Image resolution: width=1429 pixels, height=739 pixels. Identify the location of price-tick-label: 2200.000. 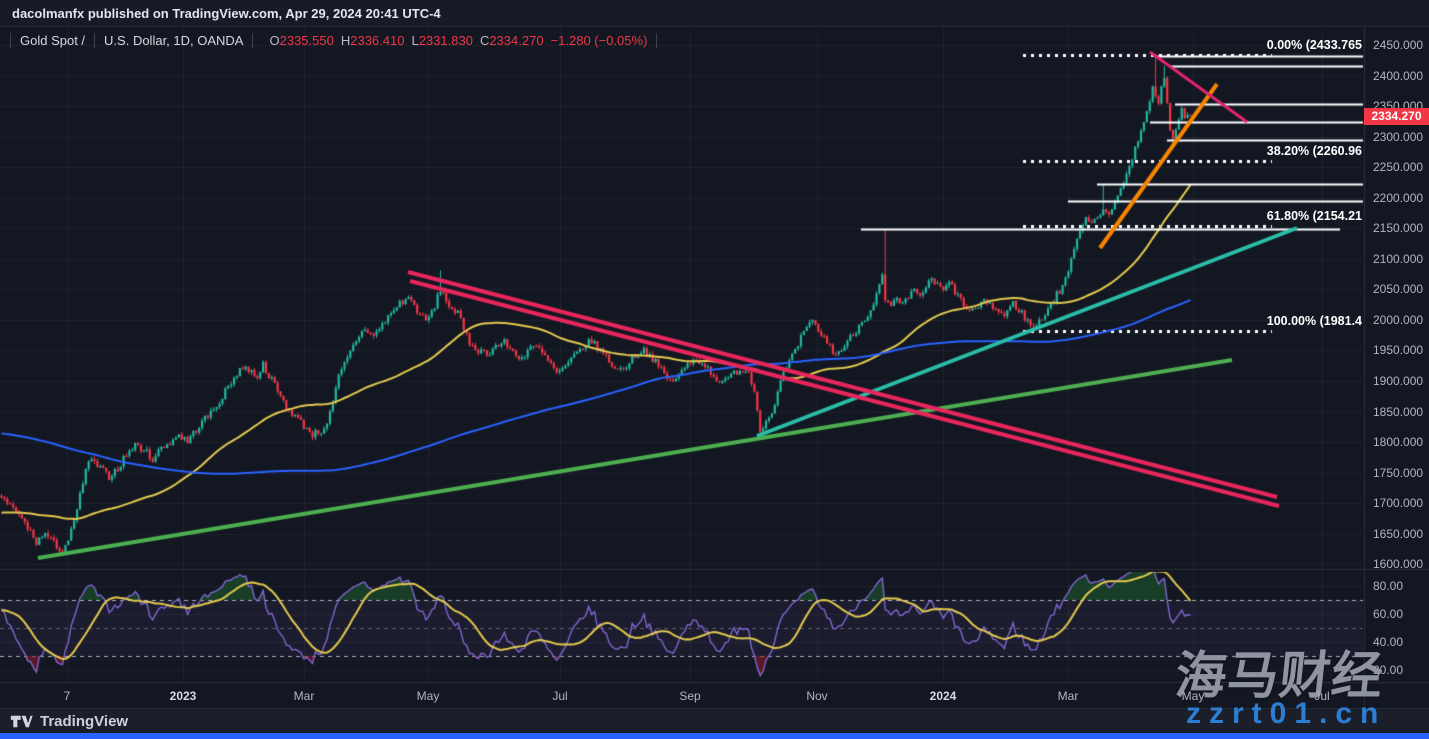
(1398, 197).